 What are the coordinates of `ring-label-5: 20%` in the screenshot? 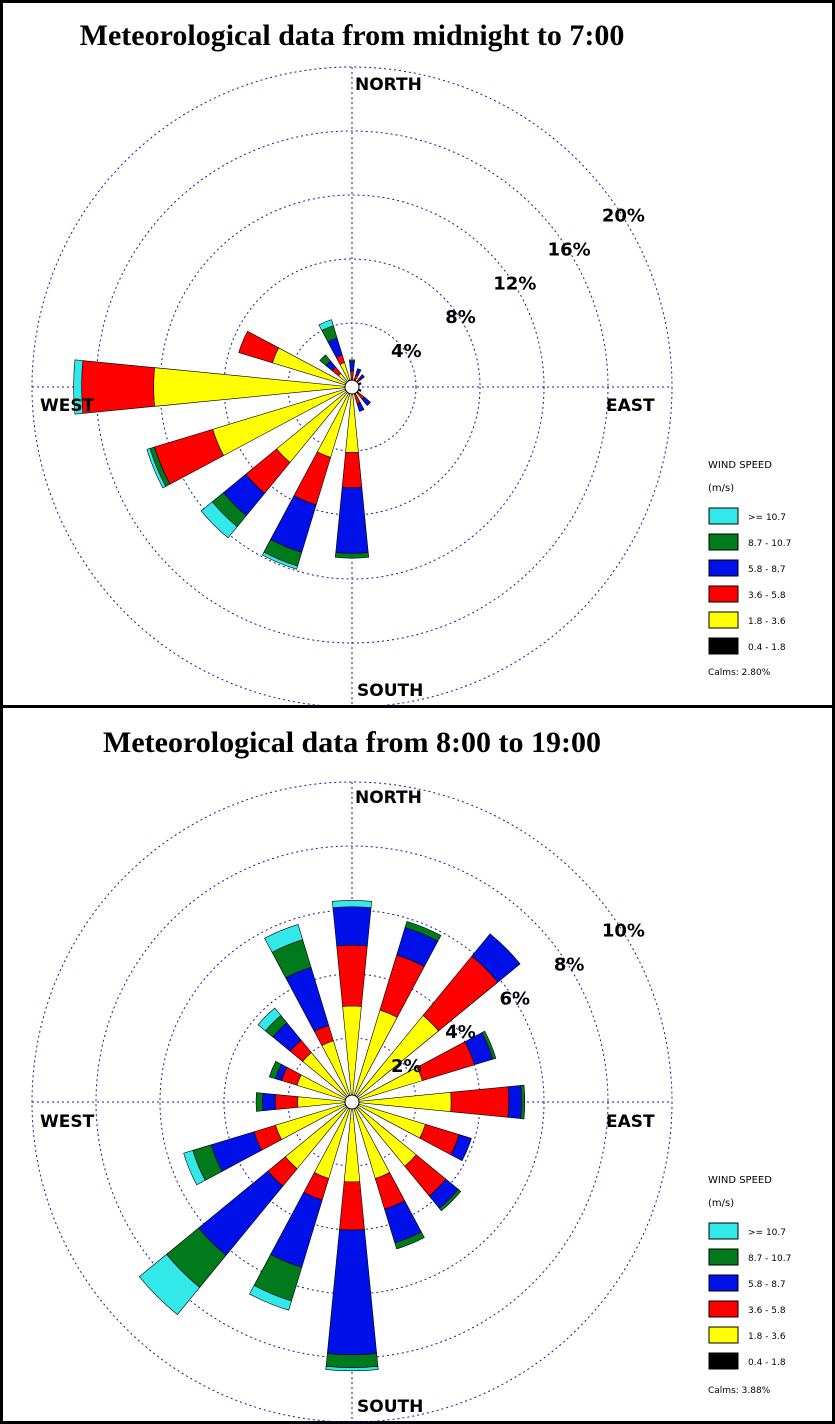 It's located at (623, 215).